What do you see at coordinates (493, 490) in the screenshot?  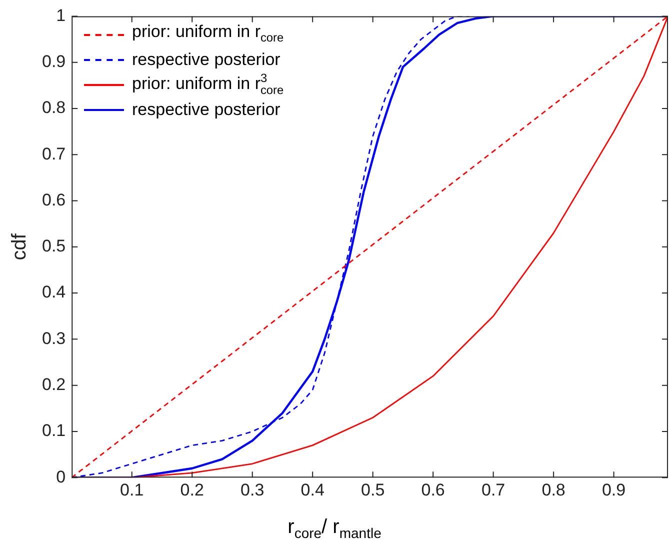 I see `x-tick-label: 0.7` at bounding box center [493, 490].